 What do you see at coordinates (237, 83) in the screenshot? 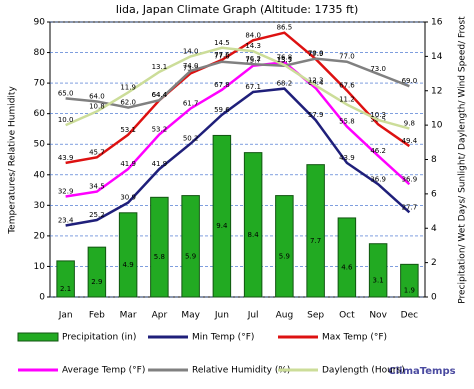
I see `line` at bounding box center [237, 83].